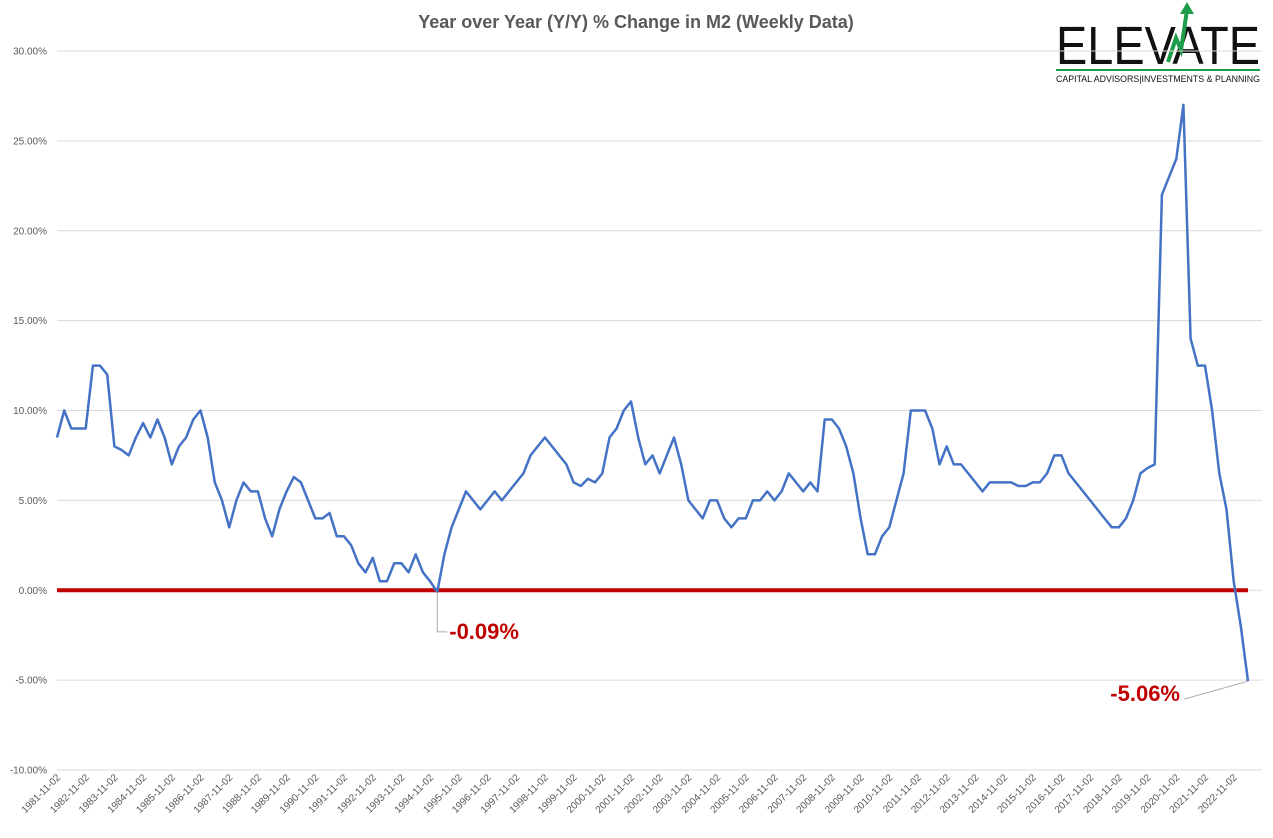 This screenshot has width=1273, height=838. What do you see at coordinates (484, 631) in the screenshot?
I see `data-label: -0.09%` at bounding box center [484, 631].